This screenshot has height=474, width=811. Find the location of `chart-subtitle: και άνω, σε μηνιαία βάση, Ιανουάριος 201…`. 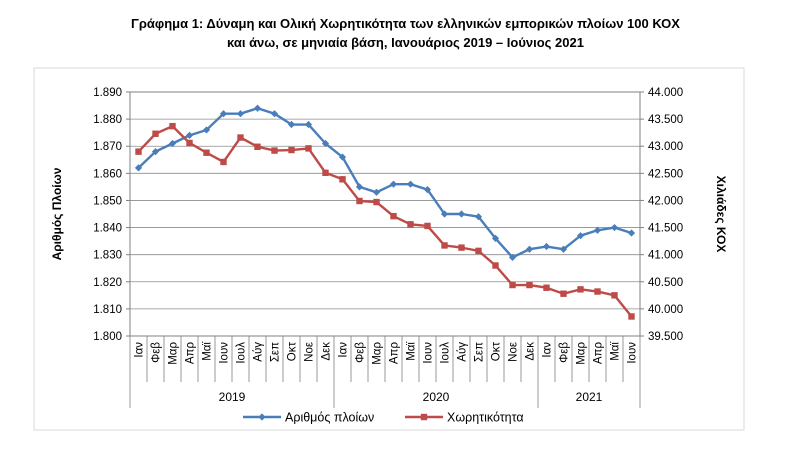

chart-subtitle: και άνω, σε μηνιαία βάση, Ιανουάριος 201… is located at coordinates (405, 42).